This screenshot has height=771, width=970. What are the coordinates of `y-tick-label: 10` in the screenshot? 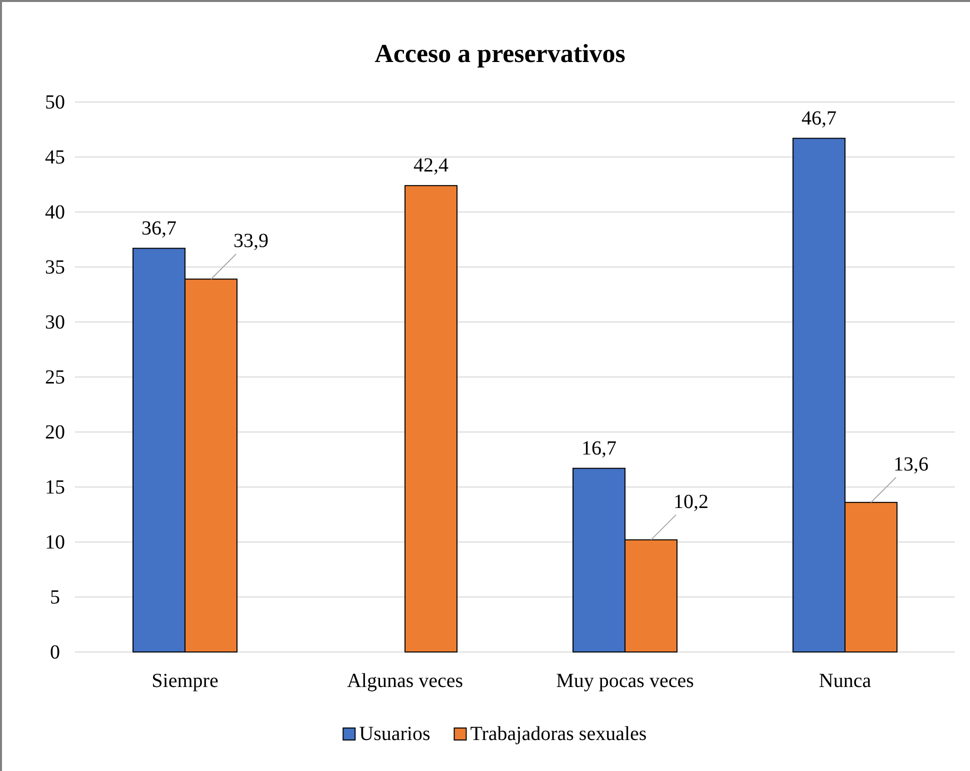 It's located at (55, 542).